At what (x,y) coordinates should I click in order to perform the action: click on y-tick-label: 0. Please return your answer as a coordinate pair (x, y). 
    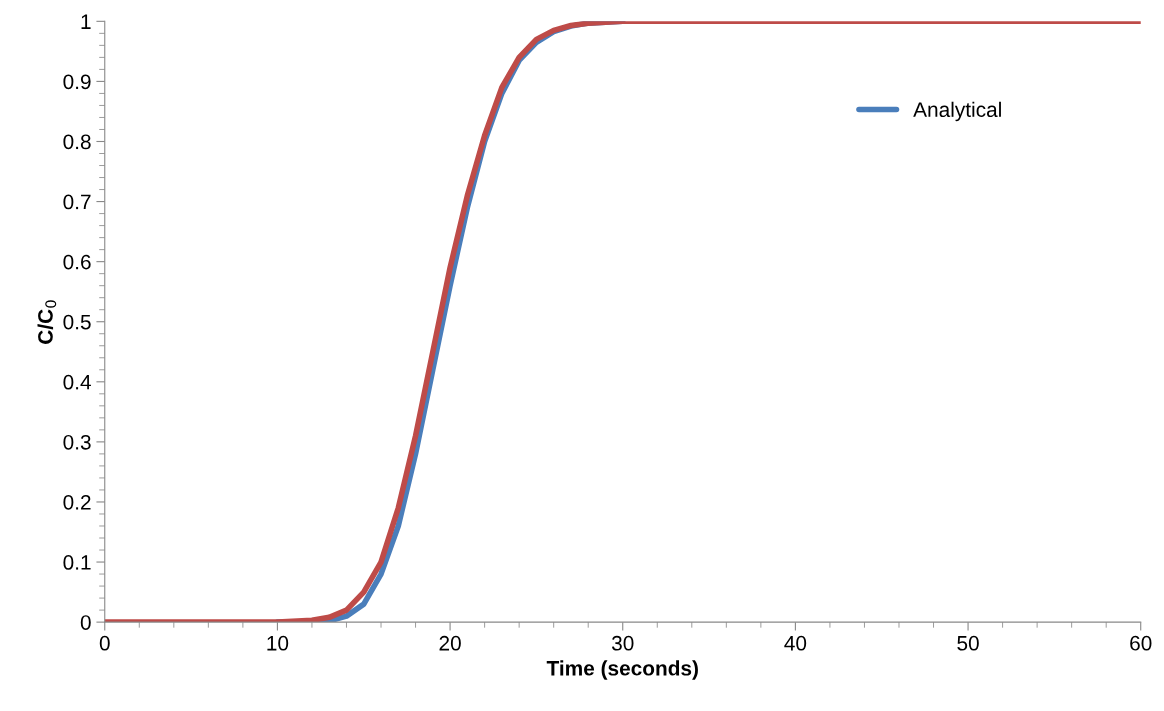
    Looking at the image, I should click on (85, 622).